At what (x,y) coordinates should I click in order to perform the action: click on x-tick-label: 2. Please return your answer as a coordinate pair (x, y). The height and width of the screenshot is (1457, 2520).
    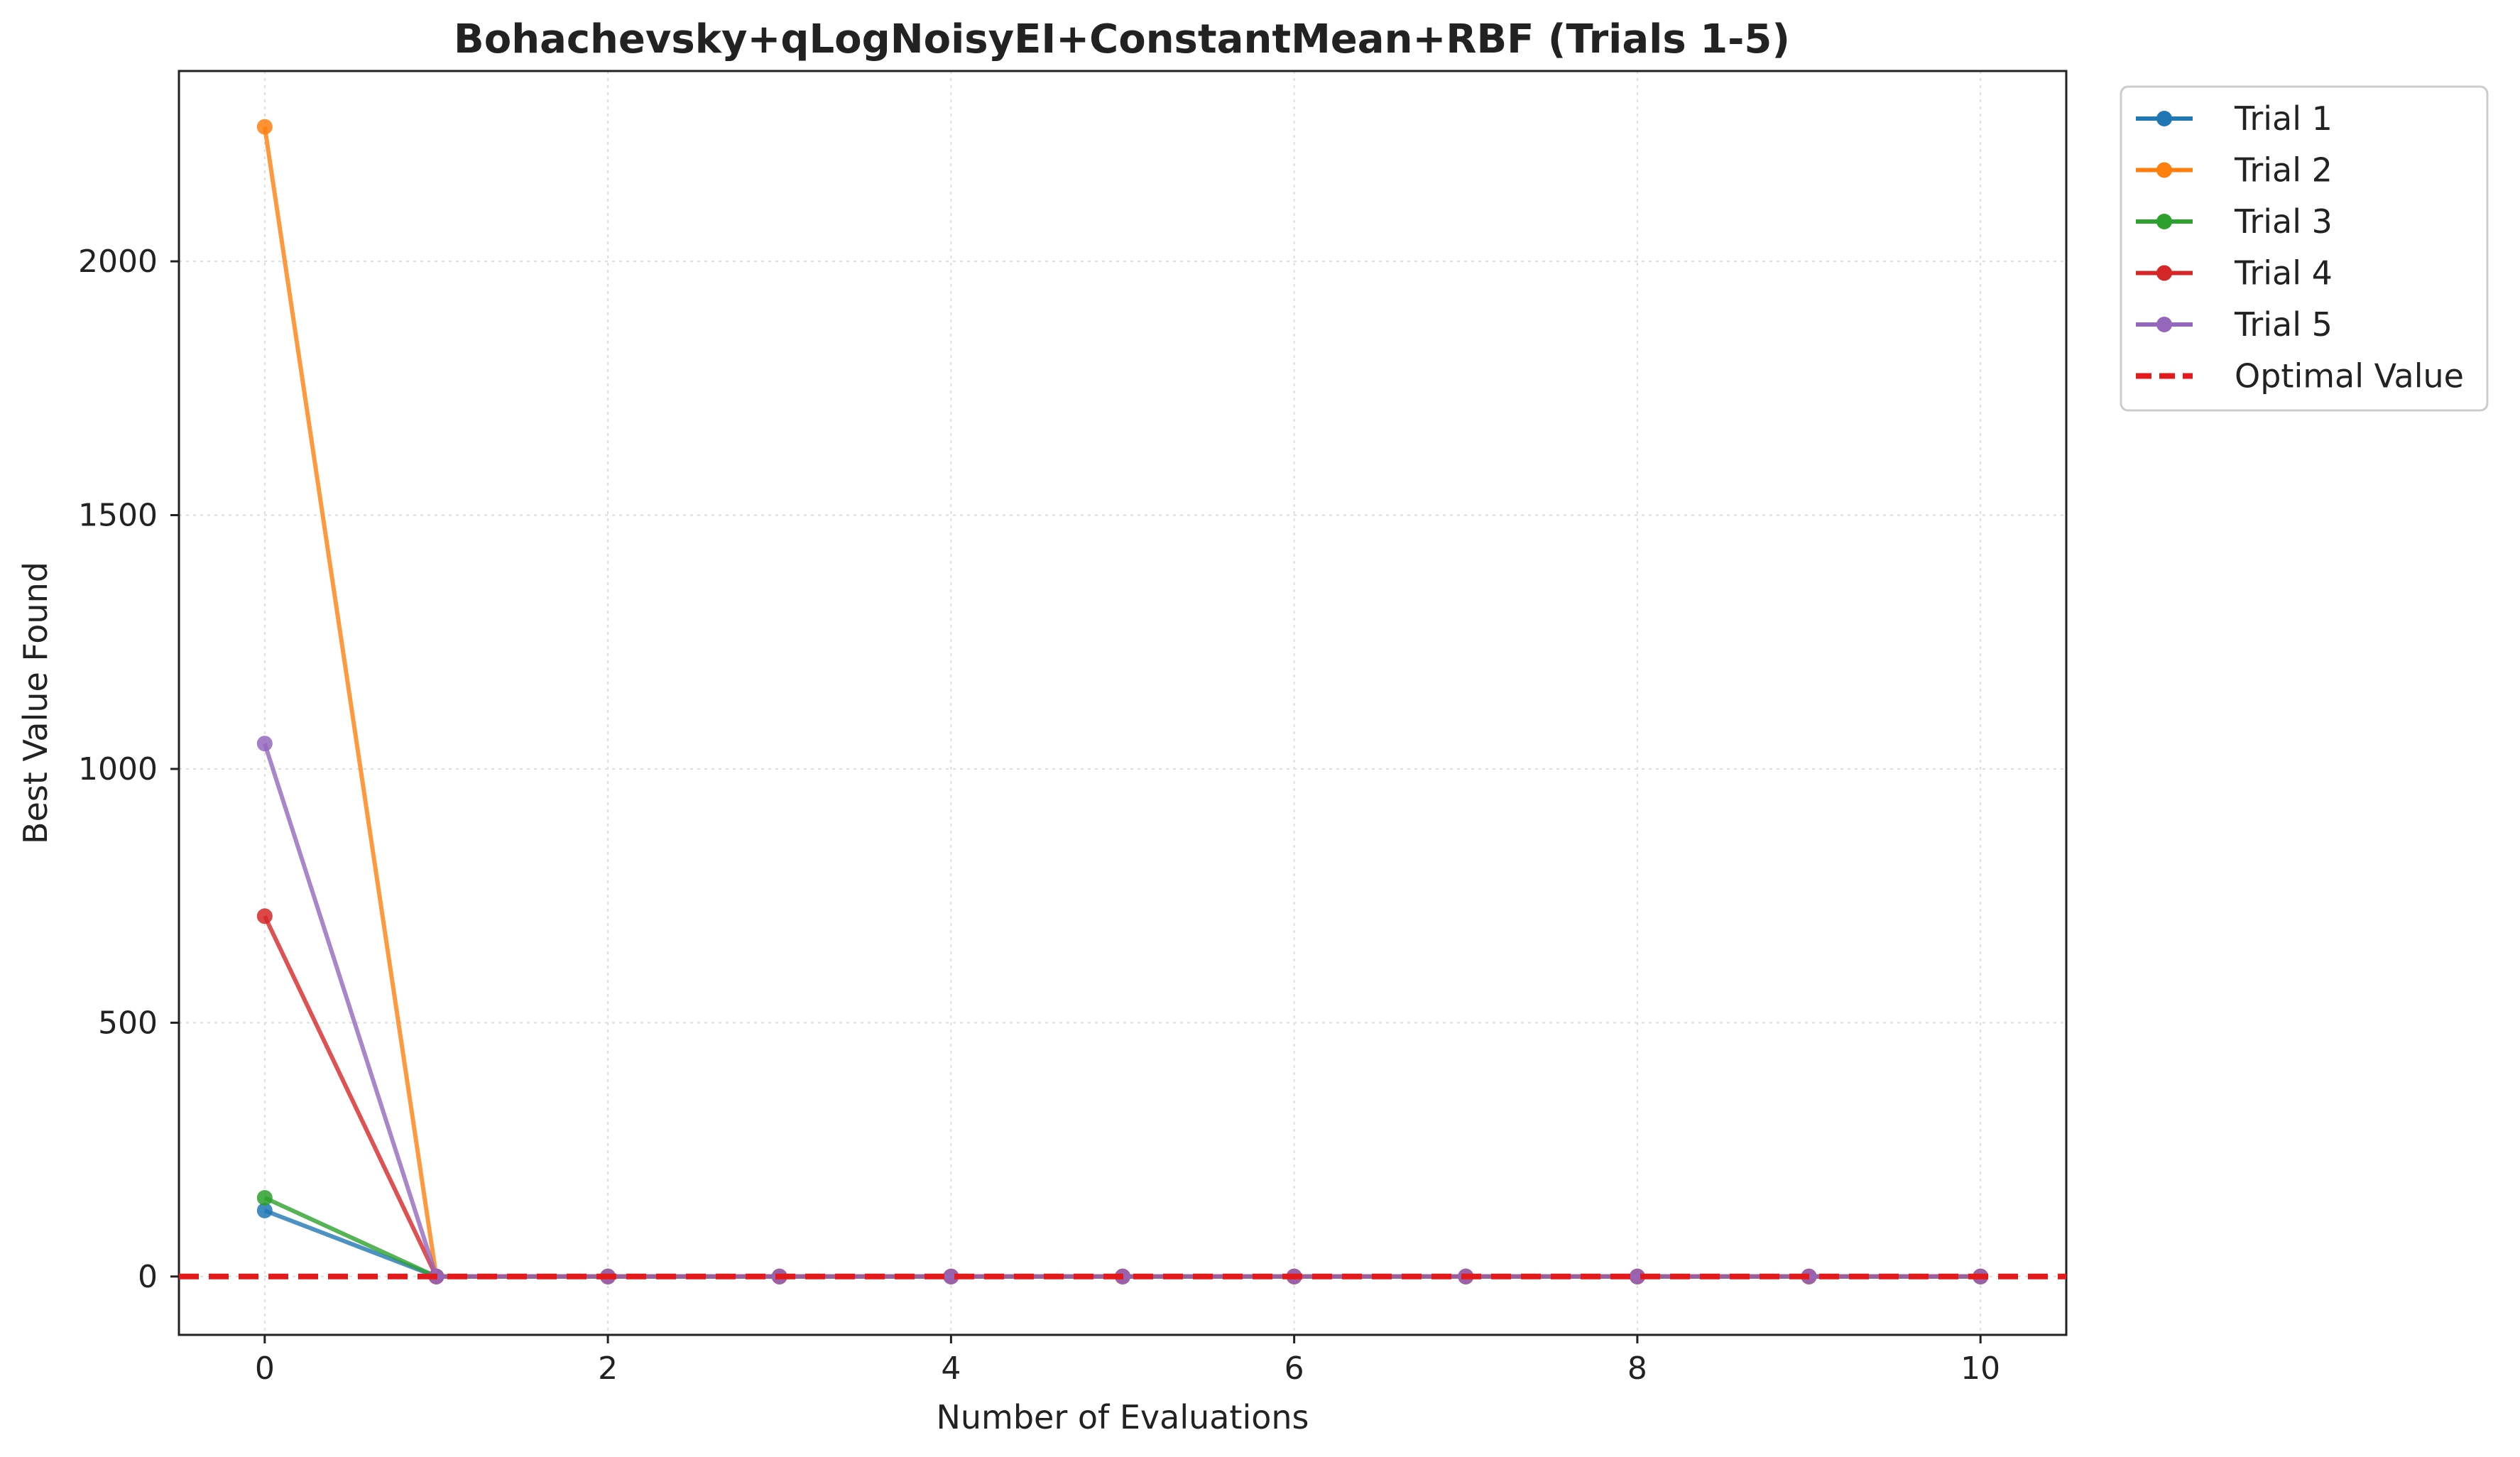
    Looking at the image, I should click on (608, 1368).